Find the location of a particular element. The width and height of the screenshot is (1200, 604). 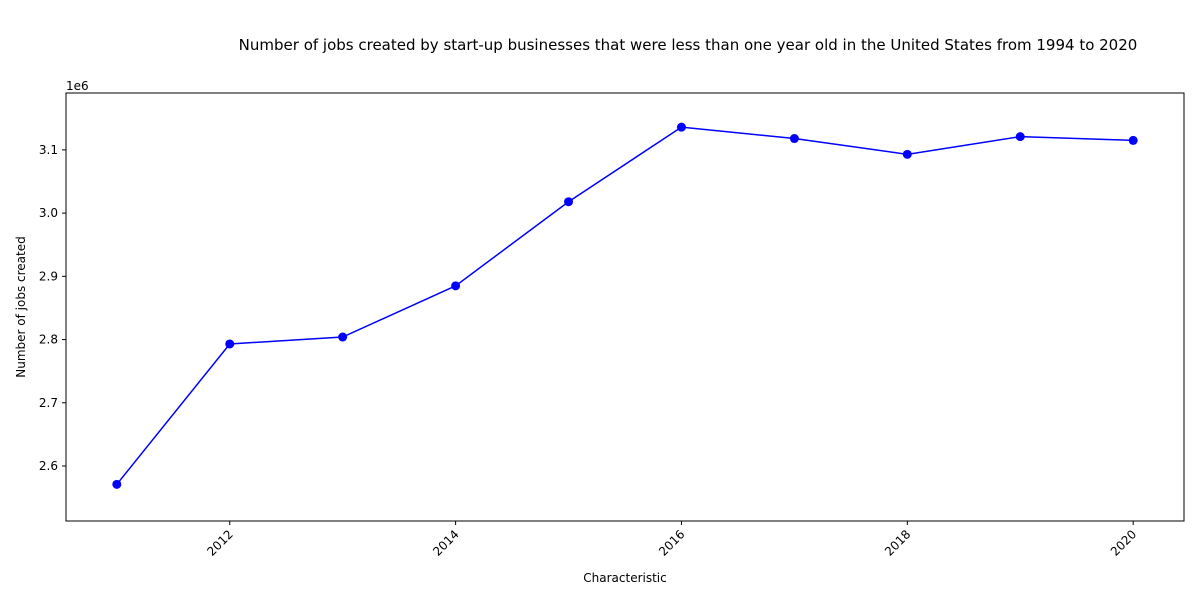

y-axis: 2.6 2.7 2.8 2.9 3.0 3.1 is located at coordinates (52, 308).